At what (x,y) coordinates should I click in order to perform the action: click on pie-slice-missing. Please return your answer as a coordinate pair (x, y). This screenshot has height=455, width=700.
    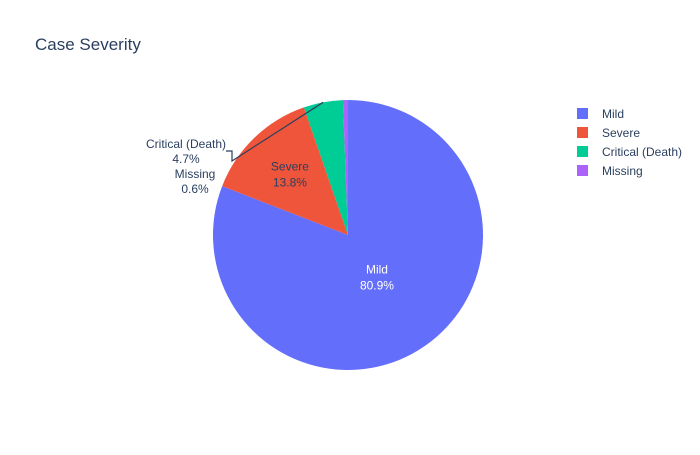
    Looking at the image, I should click on (345, 167).